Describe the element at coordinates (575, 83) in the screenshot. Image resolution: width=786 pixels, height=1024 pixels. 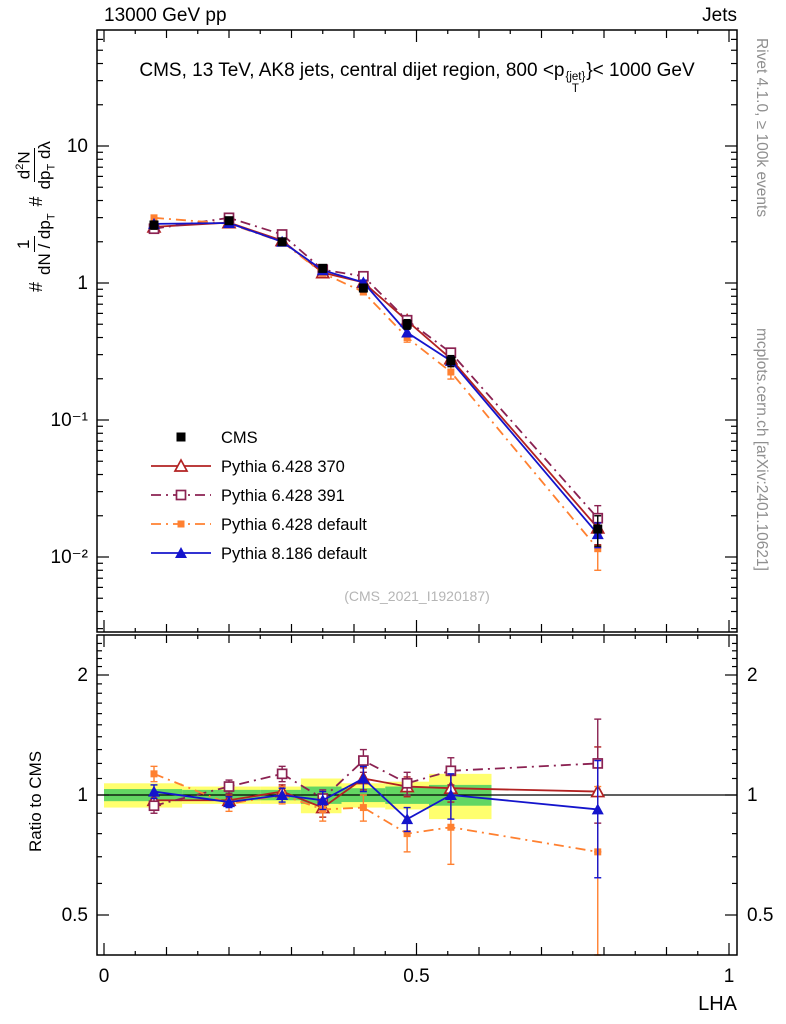
I see `pt-jet-supsub: {jet} T` at that location.